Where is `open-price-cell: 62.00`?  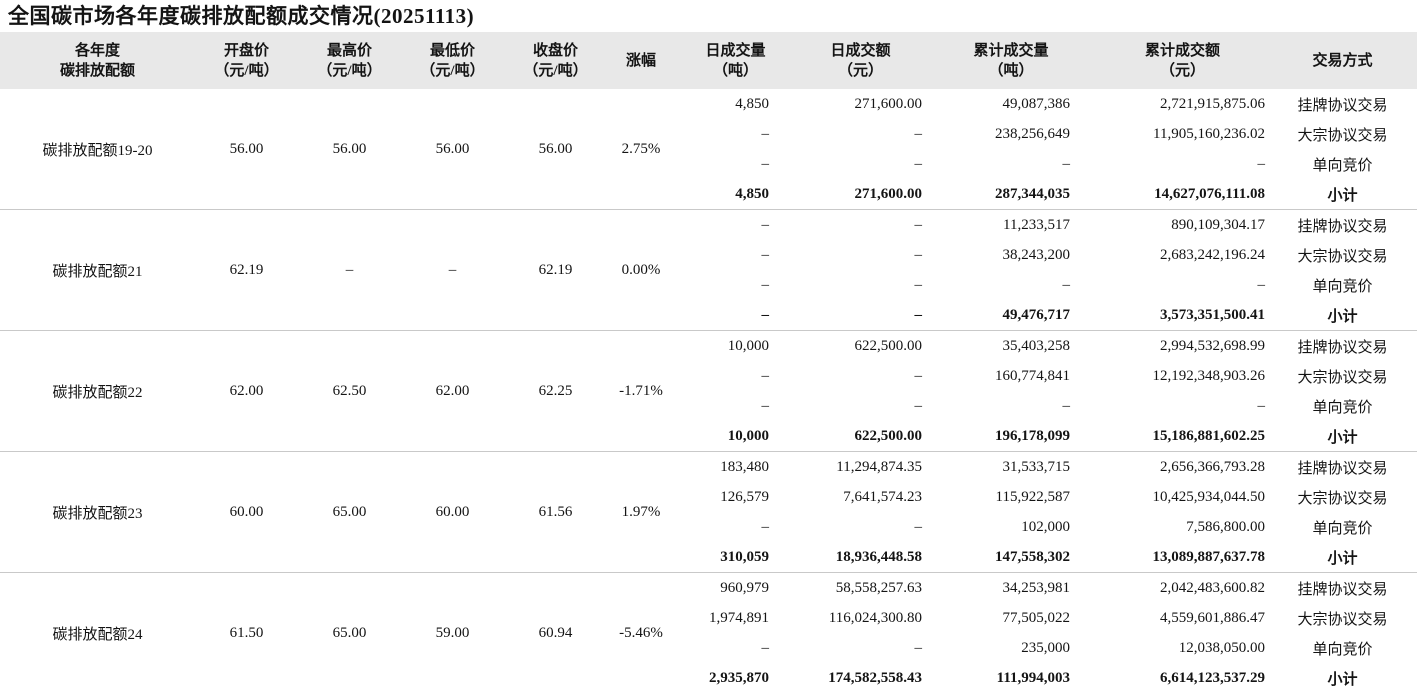 open-price-cell: 62.00 is located at coordinates (246, 390).